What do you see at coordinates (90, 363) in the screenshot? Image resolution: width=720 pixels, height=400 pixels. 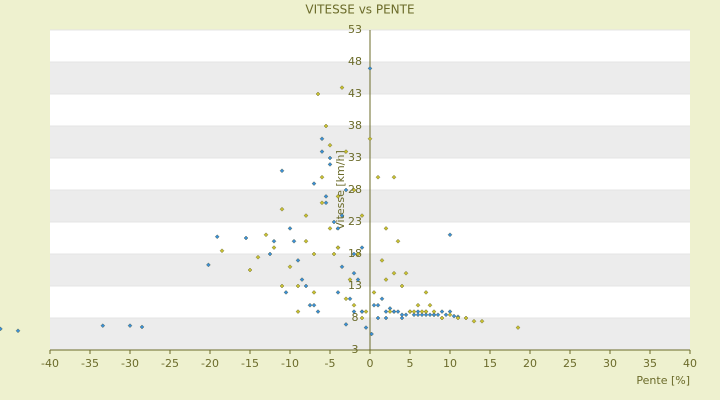 I see `x-tick-label: -35` at bounding box center [90, 363].